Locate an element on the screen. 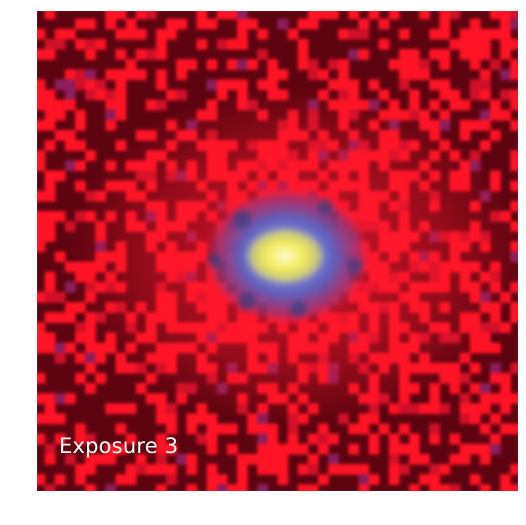 The image size is (526, 525). exposure-caption: Exposure 3 is located at coordinates (119, 446).